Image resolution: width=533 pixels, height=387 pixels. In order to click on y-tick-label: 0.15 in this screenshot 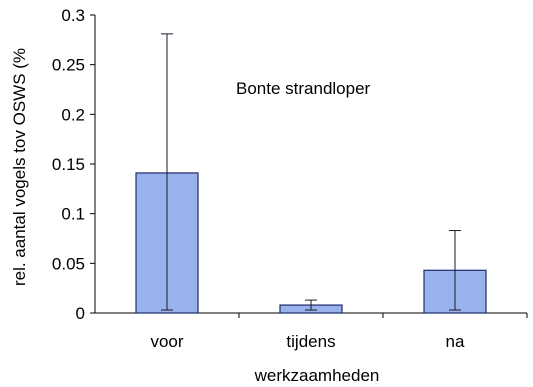, I will do `click(68, 164)`.